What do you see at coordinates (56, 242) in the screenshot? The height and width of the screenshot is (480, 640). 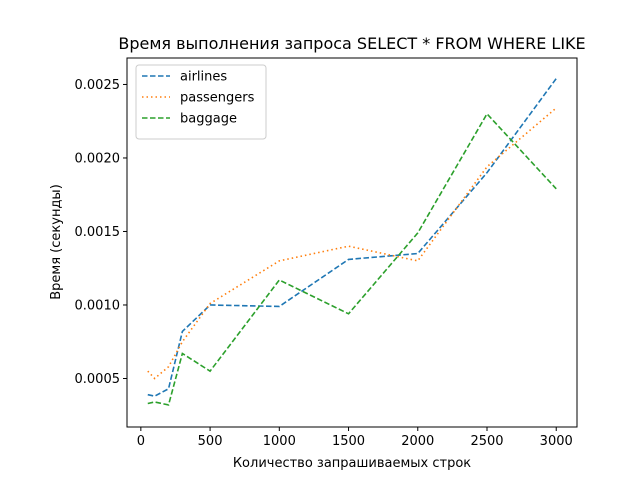 I see `y-axis-label: Время (секунды)` at bounding box center [56, 242].